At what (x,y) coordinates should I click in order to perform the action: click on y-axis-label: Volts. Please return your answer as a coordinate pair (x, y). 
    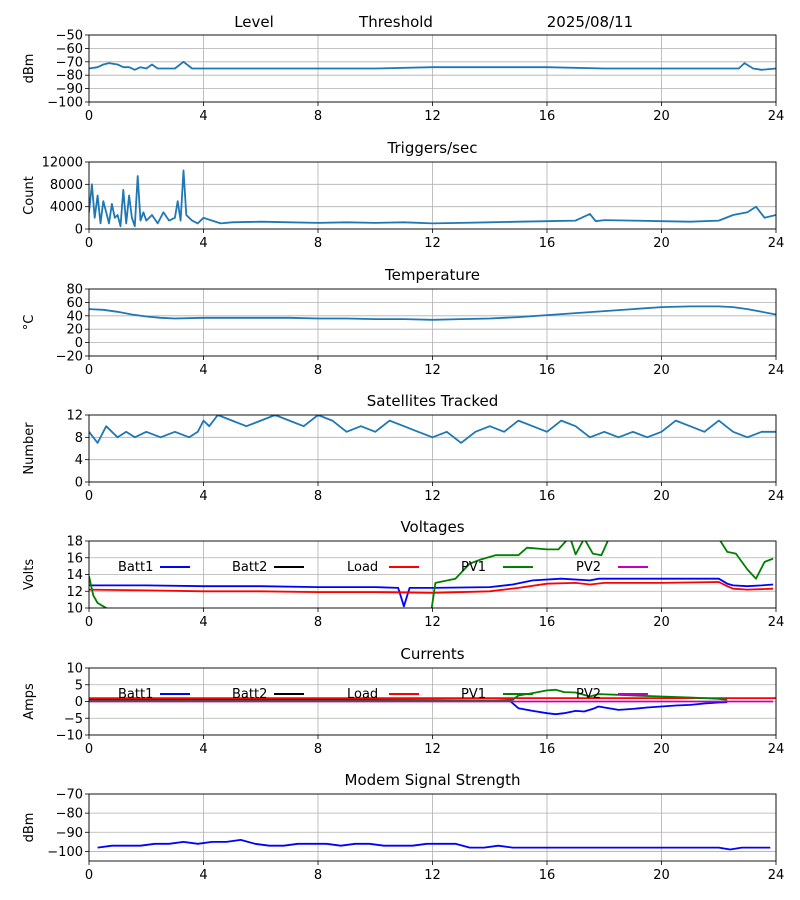
    Looking at the image, I should click on (29, 575).